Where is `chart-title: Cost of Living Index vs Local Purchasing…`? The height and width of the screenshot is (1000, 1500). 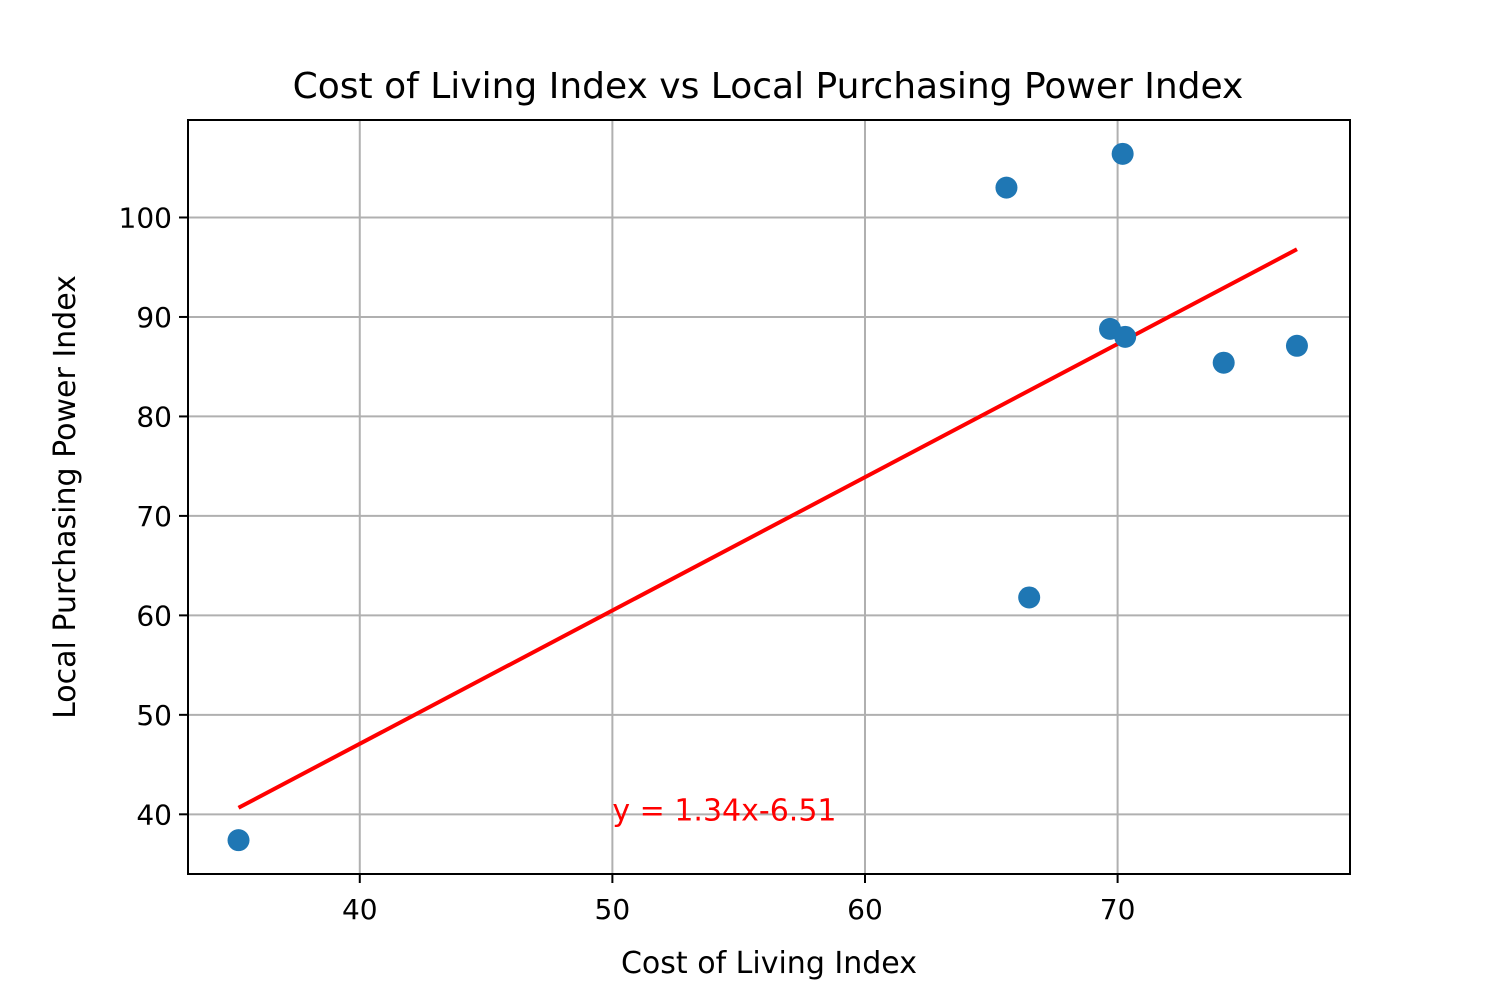 chart-title: Cost of Living Index vs Local Purchasing… is located at coordinates (768, 86).